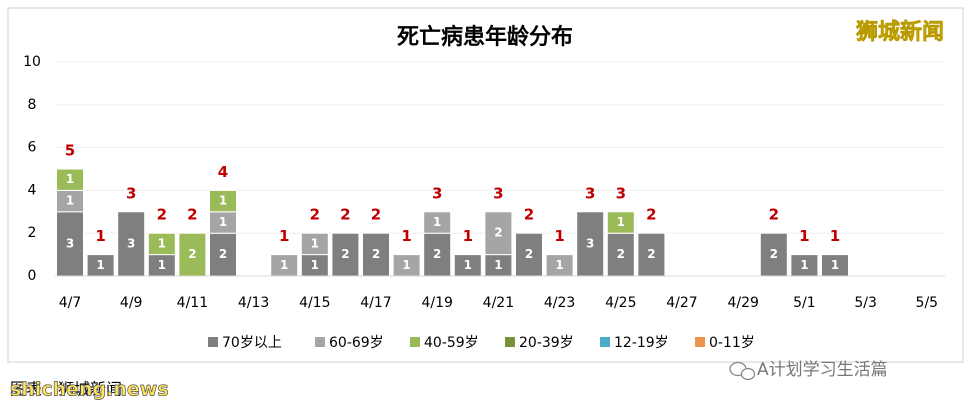 The image size is (971, 411). Describe the element at coordinates (498, 303) in the screenshot. I see `x-tick-label: 4/21` at that location.